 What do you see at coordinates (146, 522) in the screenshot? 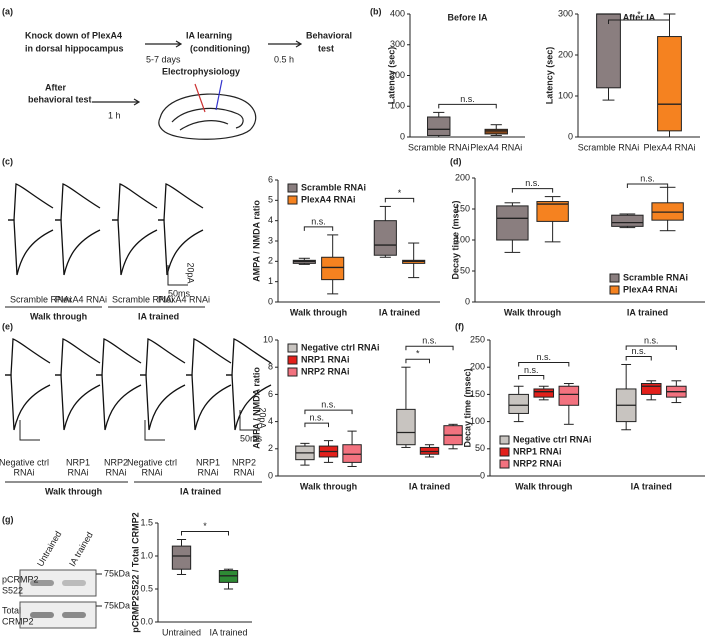
I see `y-tick-label: 1.5` at bounding box center [146, 522].